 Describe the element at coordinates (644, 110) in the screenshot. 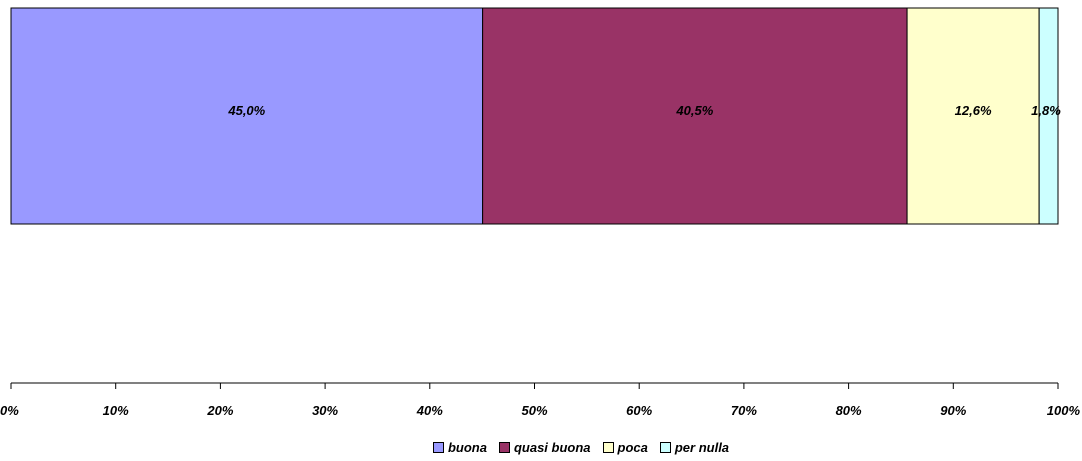

I see `segment-data-labels: 45,0% 40,5% 12,6% 1,8%` at that location.